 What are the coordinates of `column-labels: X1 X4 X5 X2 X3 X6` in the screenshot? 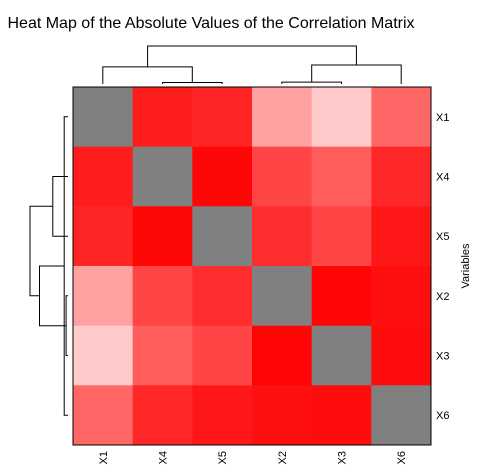 It's located at (253, 457).